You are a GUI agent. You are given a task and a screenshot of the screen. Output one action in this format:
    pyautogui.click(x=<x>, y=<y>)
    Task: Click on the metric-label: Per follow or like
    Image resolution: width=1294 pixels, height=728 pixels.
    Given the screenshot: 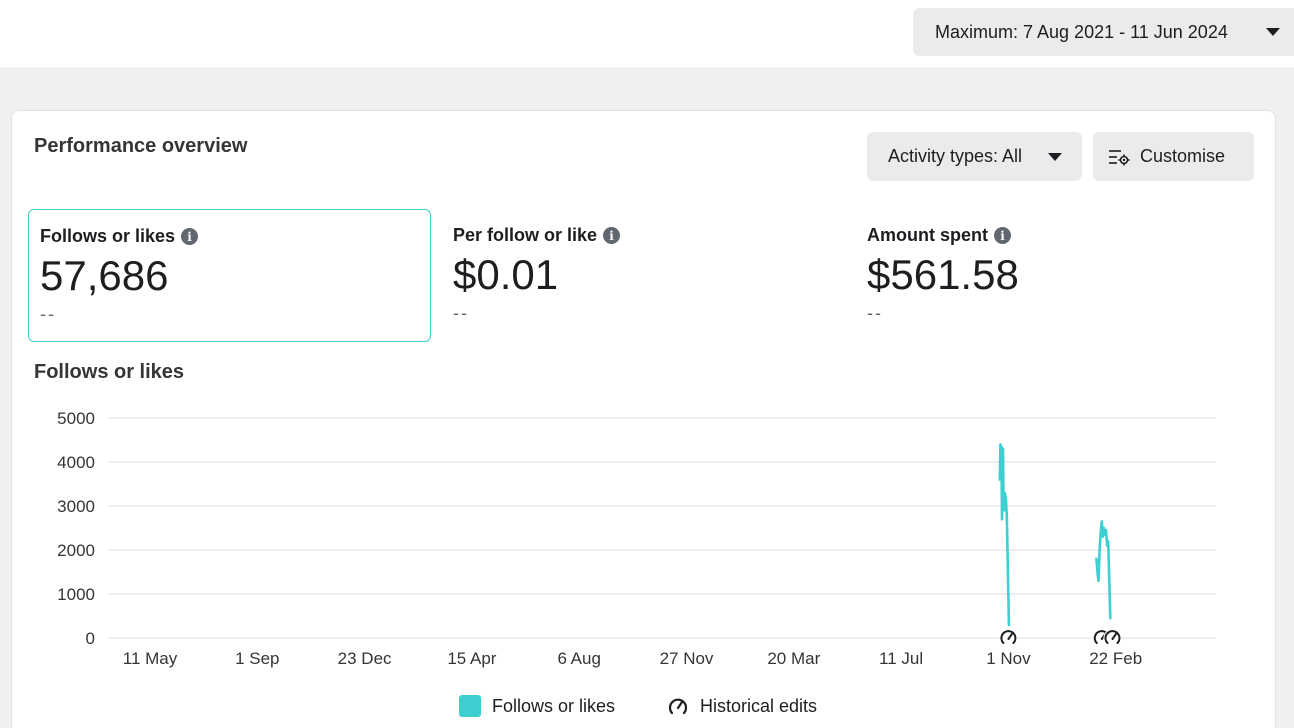 What is the action you would take?
    pyautogui.click(x=525, y=235)
    